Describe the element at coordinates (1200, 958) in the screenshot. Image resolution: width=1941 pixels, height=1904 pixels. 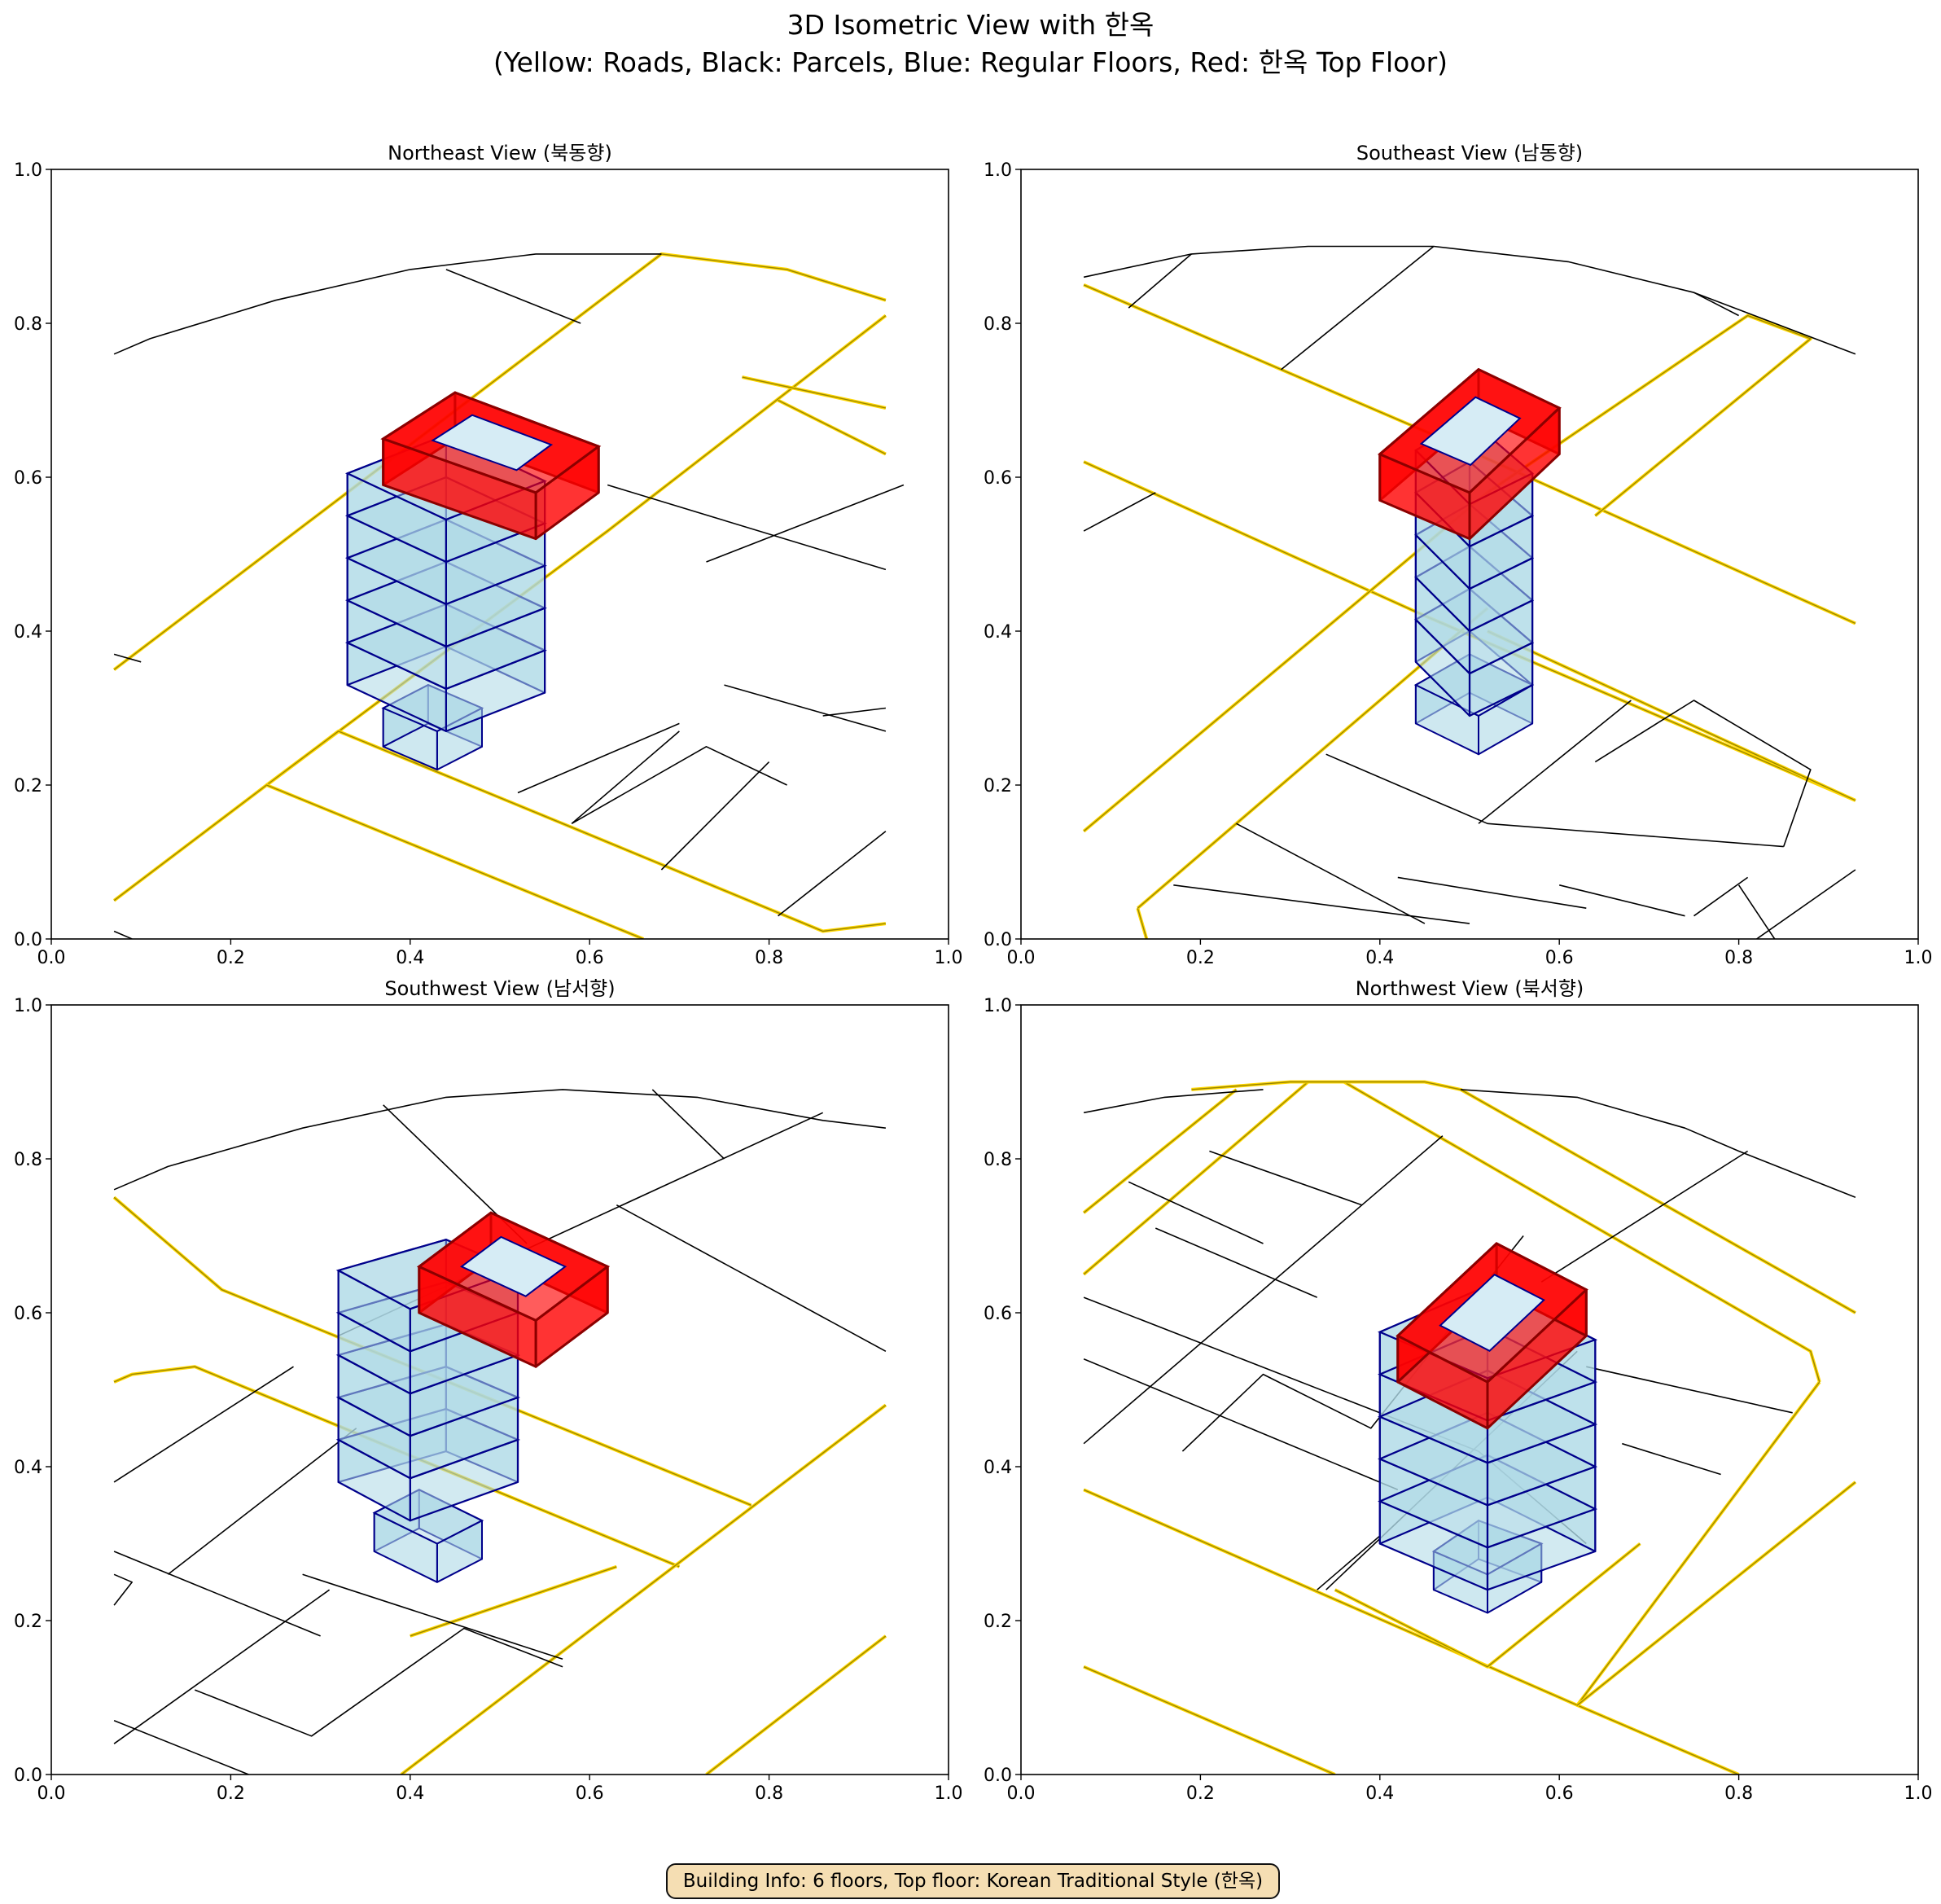
I see `x-tick-label-1: 0.2` at that location.